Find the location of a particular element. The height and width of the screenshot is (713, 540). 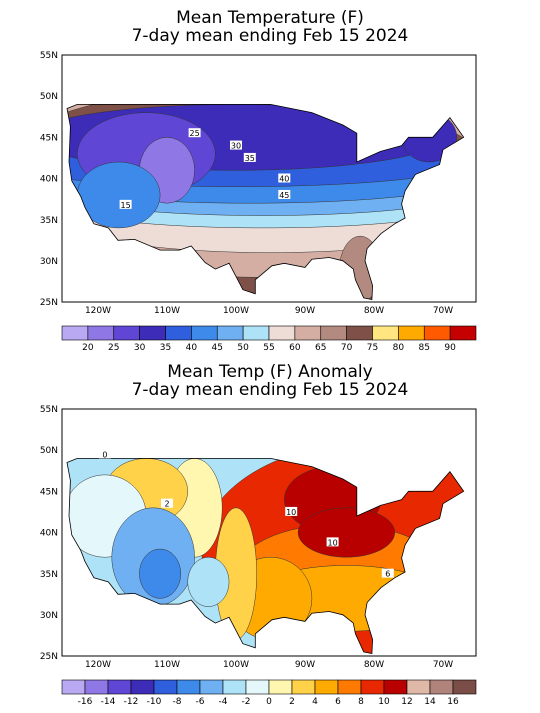

title: Mean Temp (F) Anomaly is located at coordinates (269, 372).